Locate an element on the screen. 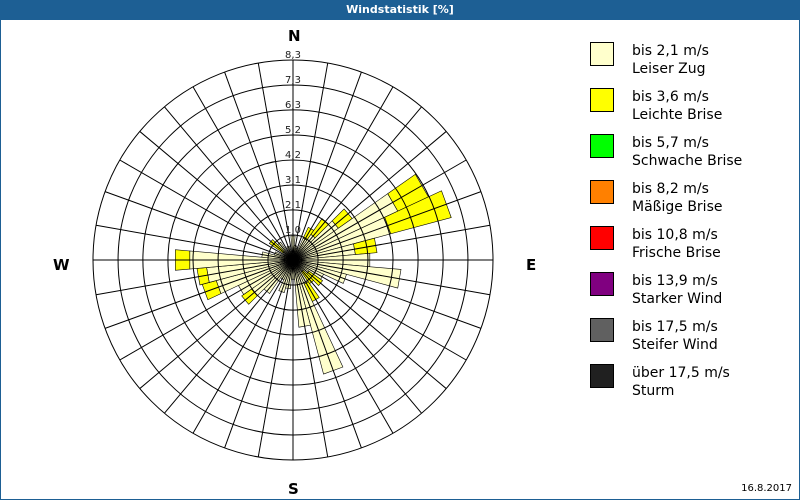  compass-east-label: E is located at coordinates (531, 265).